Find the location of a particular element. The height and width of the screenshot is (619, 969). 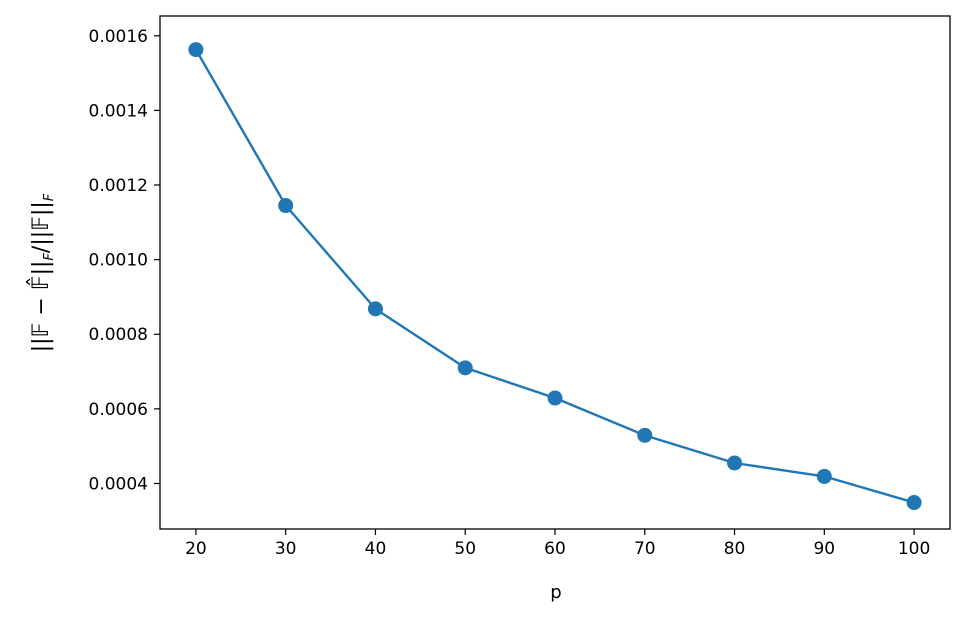

x-tick-label: 80 is located at coordinates (735, 549).